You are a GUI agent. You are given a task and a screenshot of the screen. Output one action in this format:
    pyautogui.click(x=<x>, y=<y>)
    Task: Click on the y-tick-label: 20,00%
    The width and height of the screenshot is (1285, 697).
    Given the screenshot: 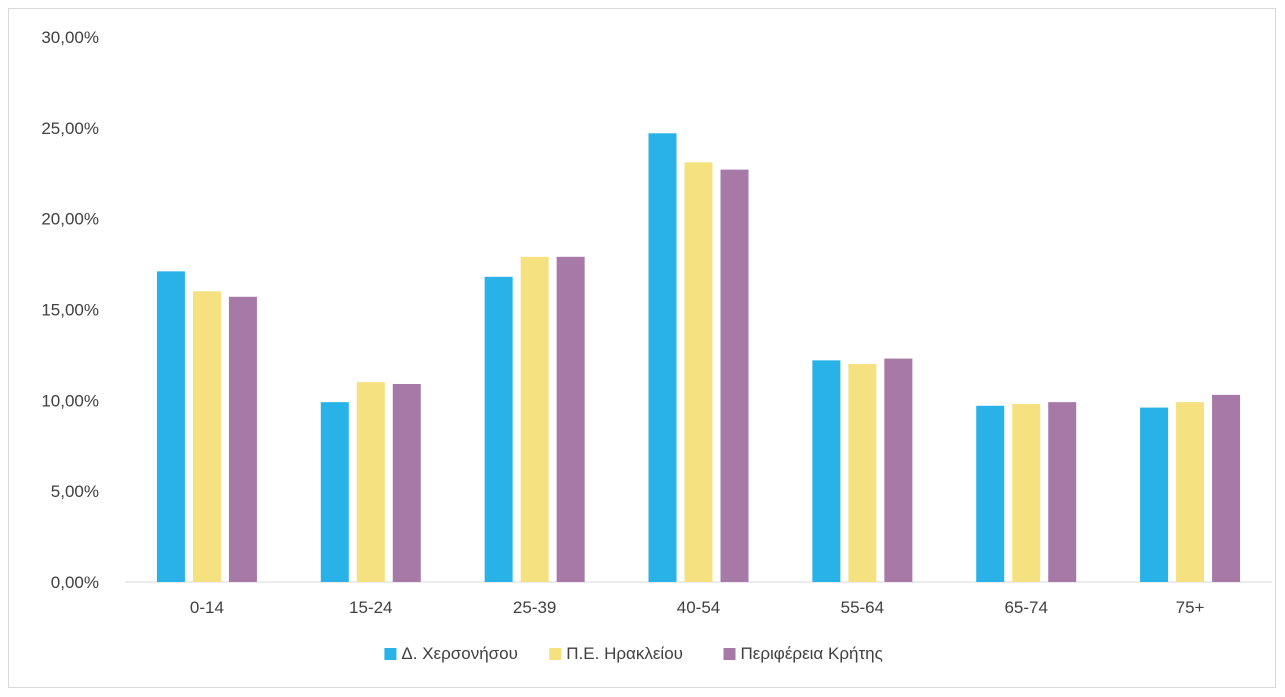 What is the action you would take?
    pyautogui.click(x=70, y=219)
    